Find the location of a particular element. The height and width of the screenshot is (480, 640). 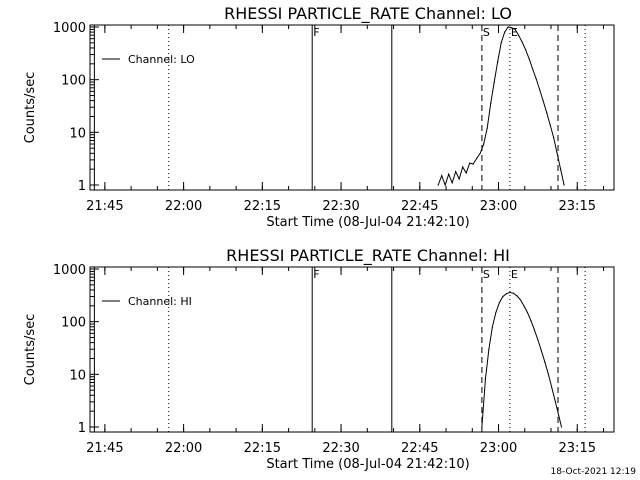

legend-label: Channel: HI is located at coordinates (160, 301).